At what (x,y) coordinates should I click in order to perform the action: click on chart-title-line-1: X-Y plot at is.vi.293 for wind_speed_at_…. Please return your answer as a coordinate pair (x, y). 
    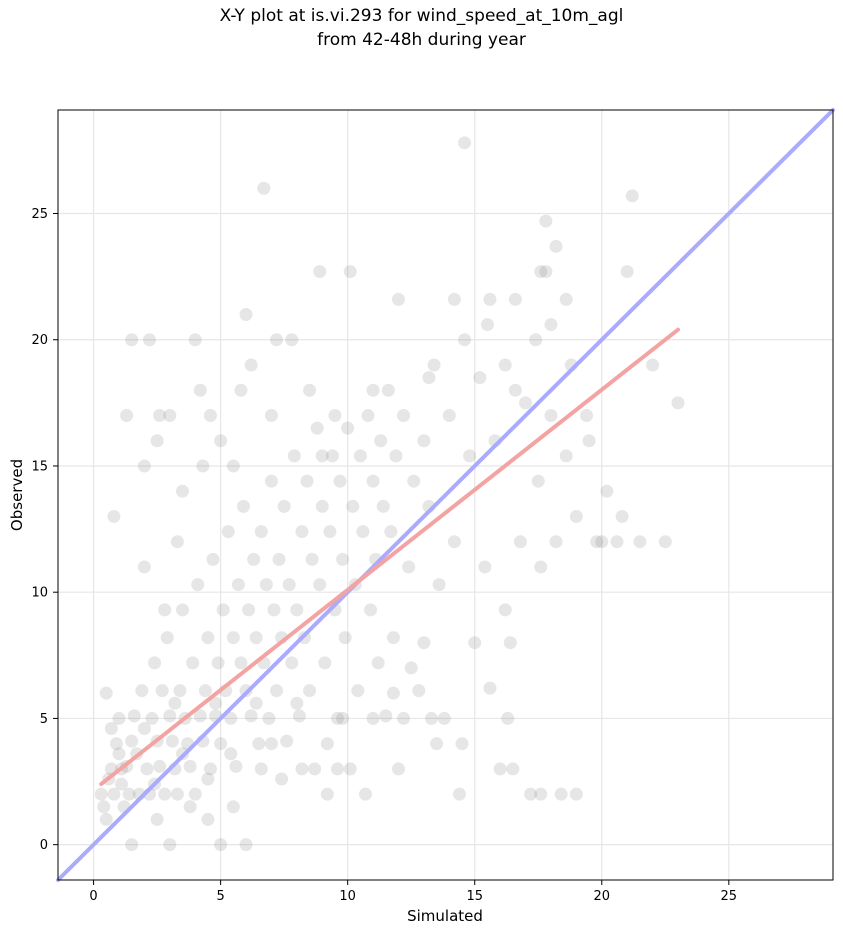
    Looking at the image, I should click on (421, 16).